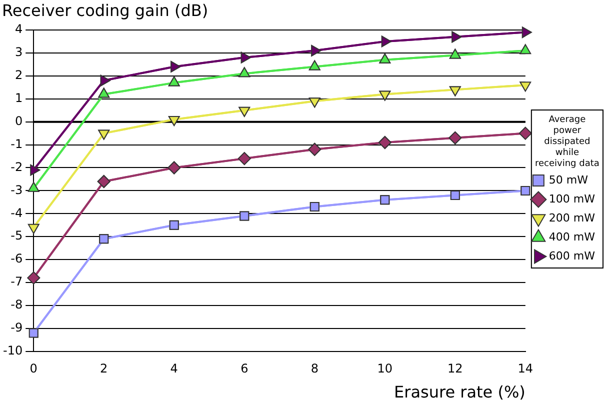 Image resolution: width=609 pixels, height=407 pixels. What do you see at coordinates (16, 167) in the screenshot?
I see `y-tick-label: -2` at bounding box center [16, 167].